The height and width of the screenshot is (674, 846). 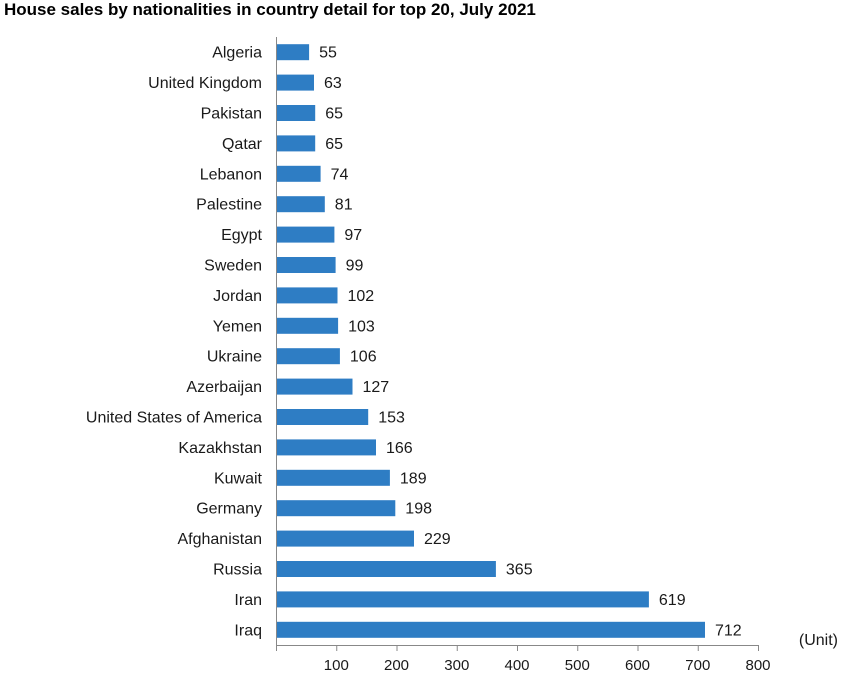 What do you see at coordinates (391, 418) in the screenshot?
I see `value-label: 153` at bounding box center [391, 418].